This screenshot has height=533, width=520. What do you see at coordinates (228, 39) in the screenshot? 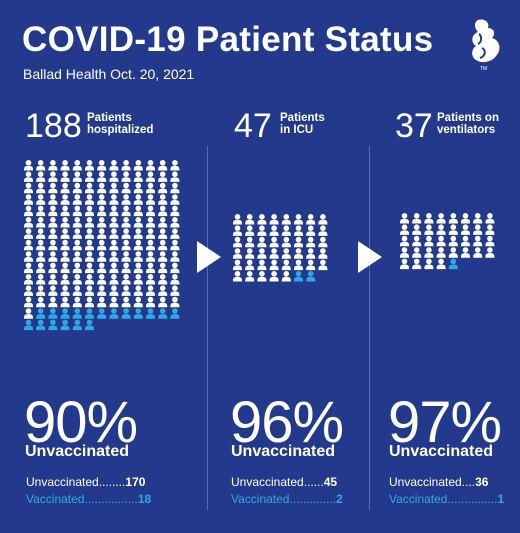
I see `page-title: COVID-19 Patient Status` at bounding box center [228, 39].